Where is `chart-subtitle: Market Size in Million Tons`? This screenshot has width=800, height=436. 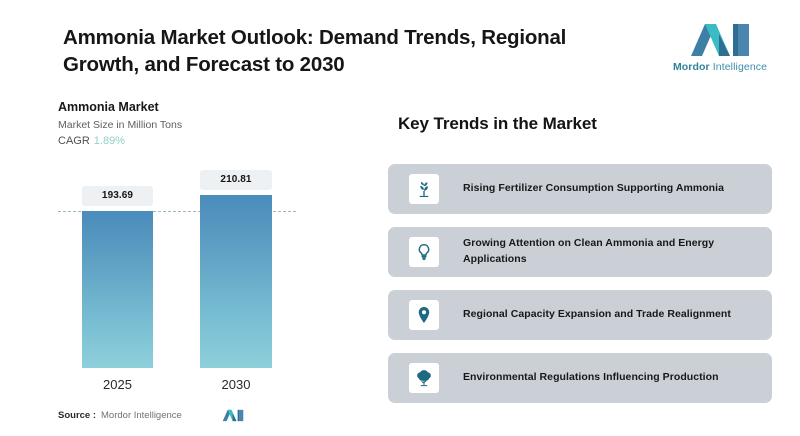 chart-subtitle: Market Size in Million Tons is located at coordinates (120, 125).